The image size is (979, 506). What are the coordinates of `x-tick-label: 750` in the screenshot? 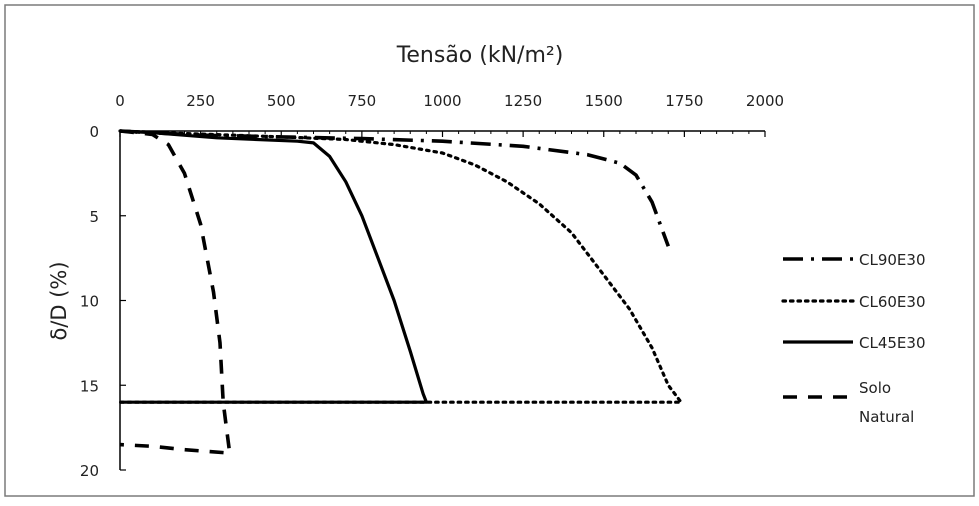 It's located at (362, 101).